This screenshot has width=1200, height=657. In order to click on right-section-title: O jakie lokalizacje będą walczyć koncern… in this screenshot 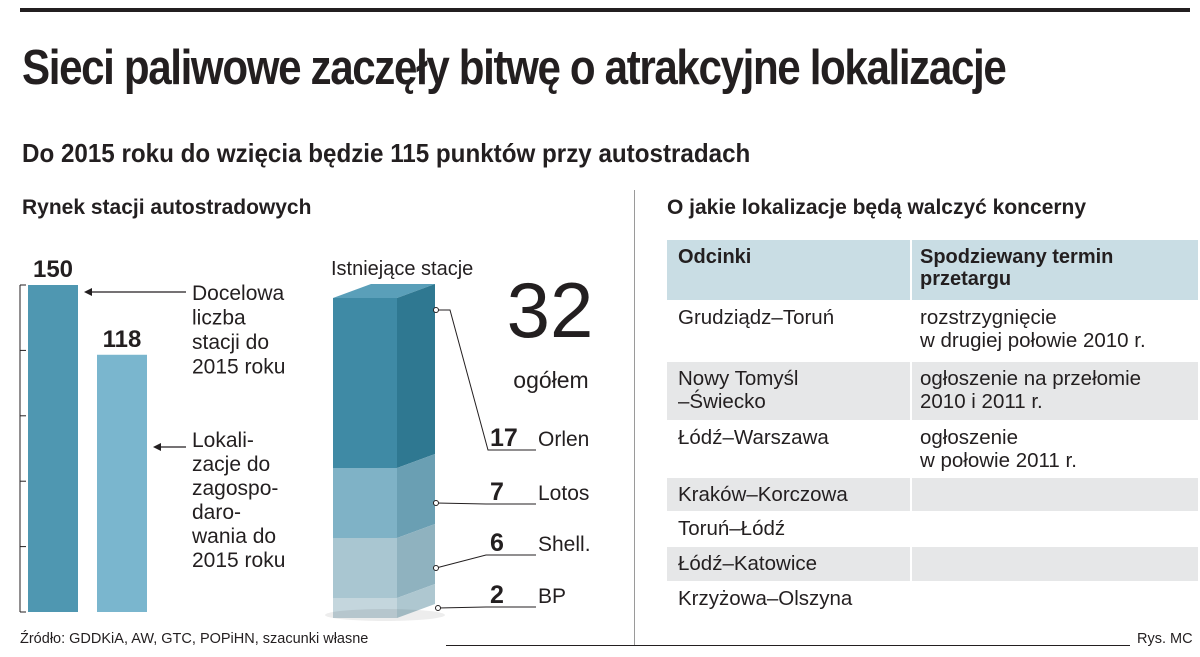, I will do `click(877, 207)`.